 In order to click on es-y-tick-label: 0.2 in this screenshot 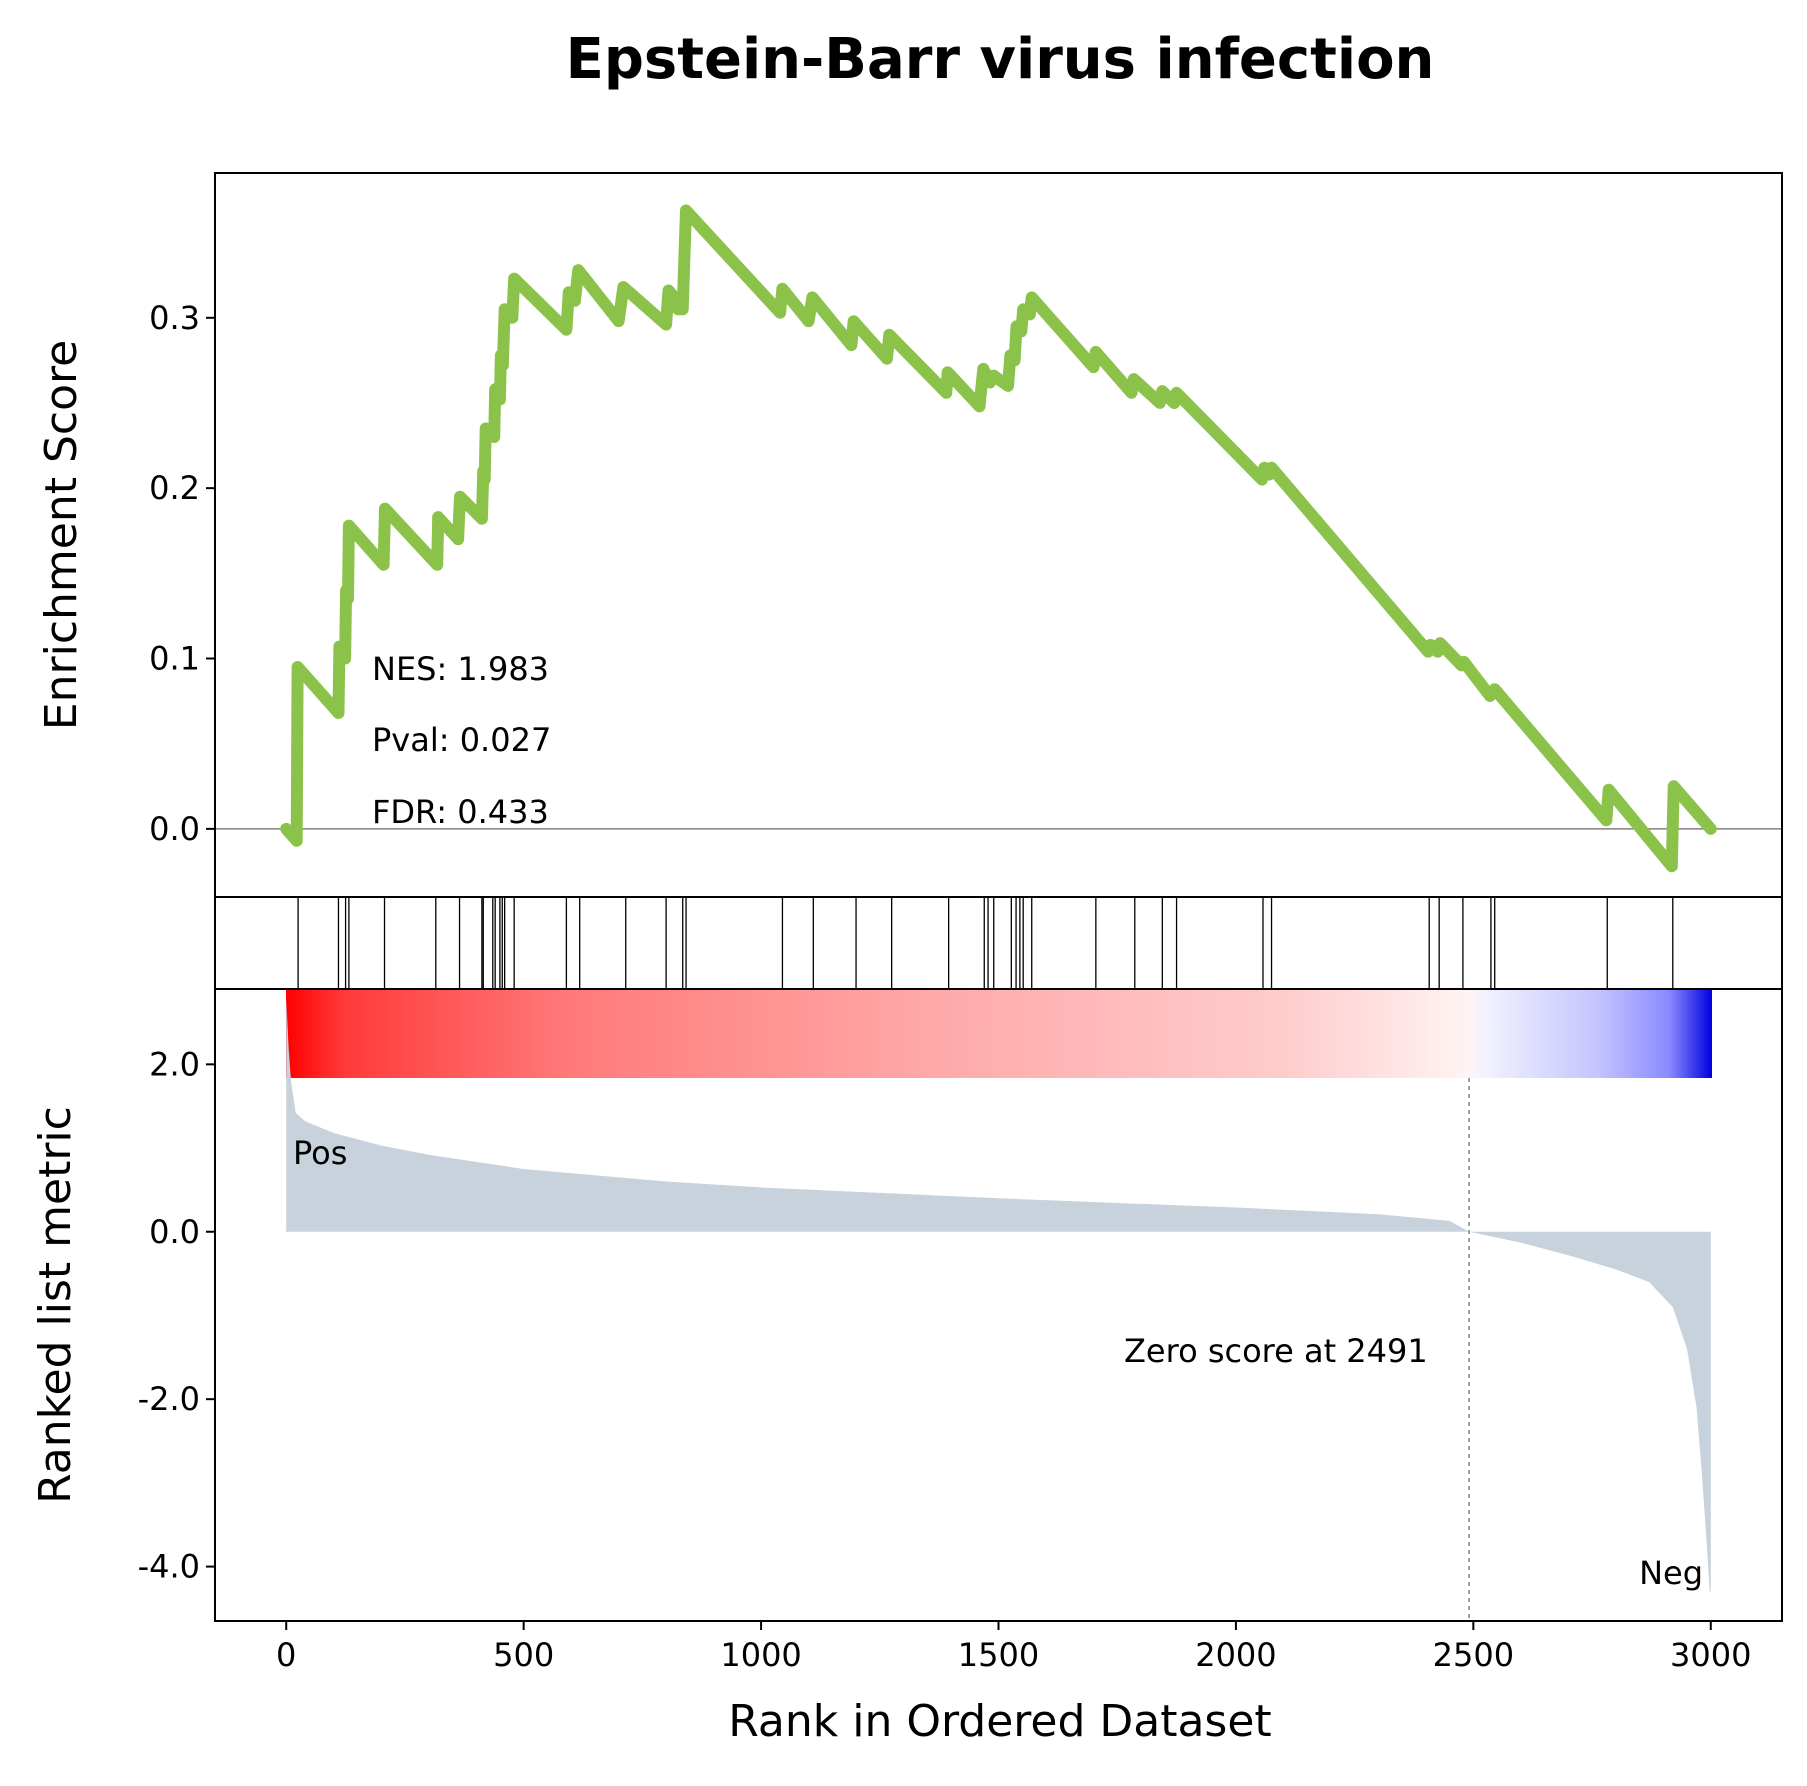, I will do `click(174, 488)`.